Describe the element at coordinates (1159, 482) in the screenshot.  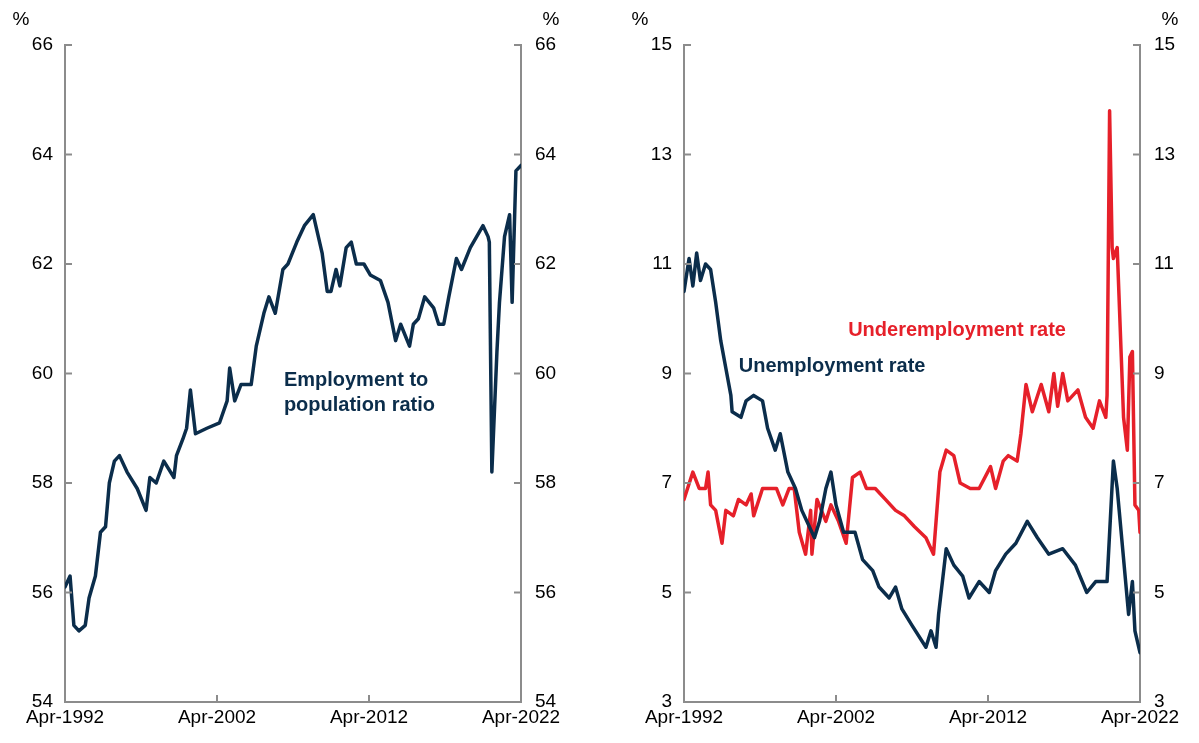
I see `y2-tick-label: 7` at that location.